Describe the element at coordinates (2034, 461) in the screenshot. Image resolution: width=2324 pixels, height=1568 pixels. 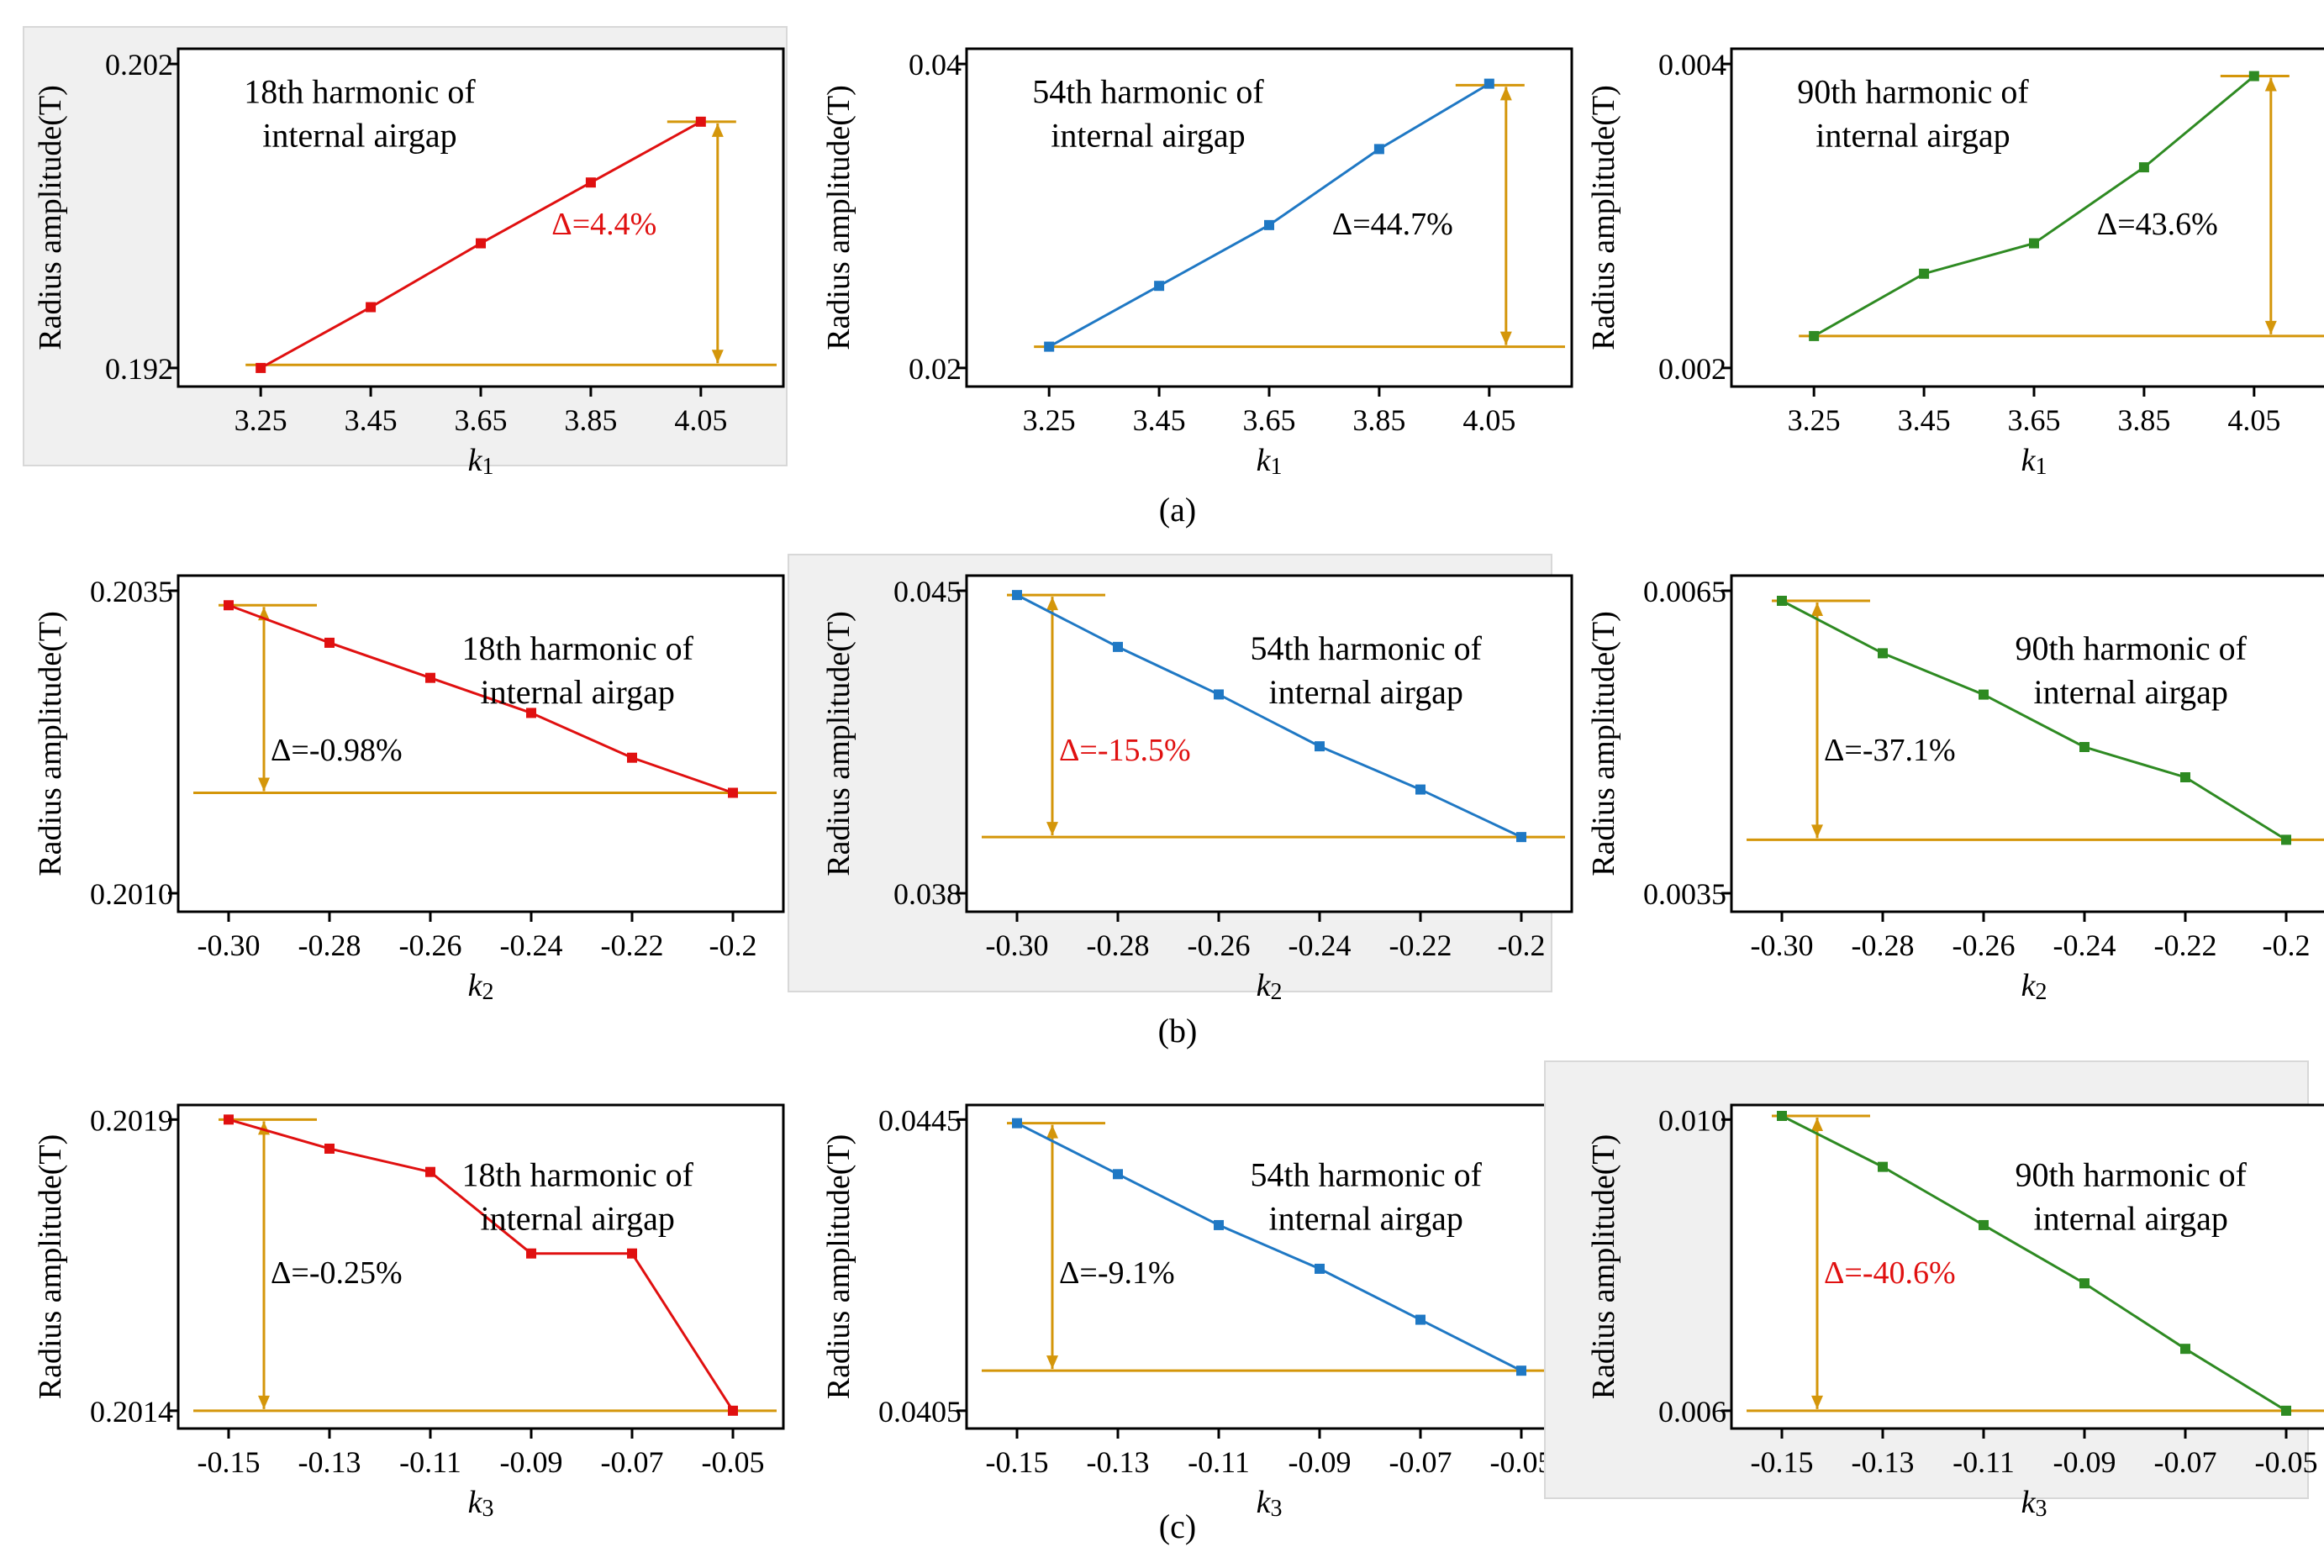
I see `x-axis-label: k1` at that location.